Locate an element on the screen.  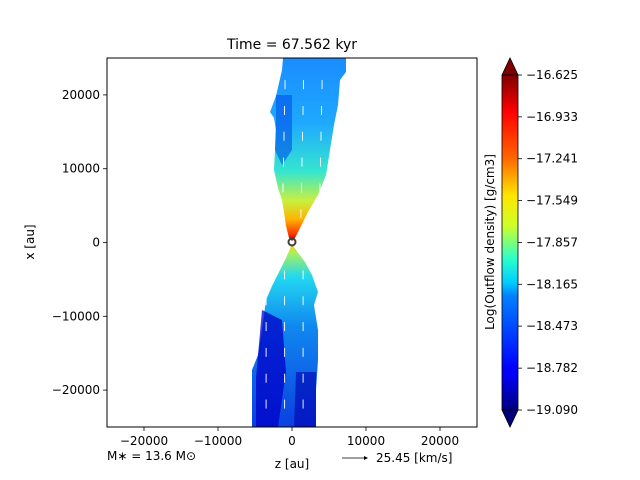
colorbar-tick-label: −16.933 is located at coordinates (552, 117).